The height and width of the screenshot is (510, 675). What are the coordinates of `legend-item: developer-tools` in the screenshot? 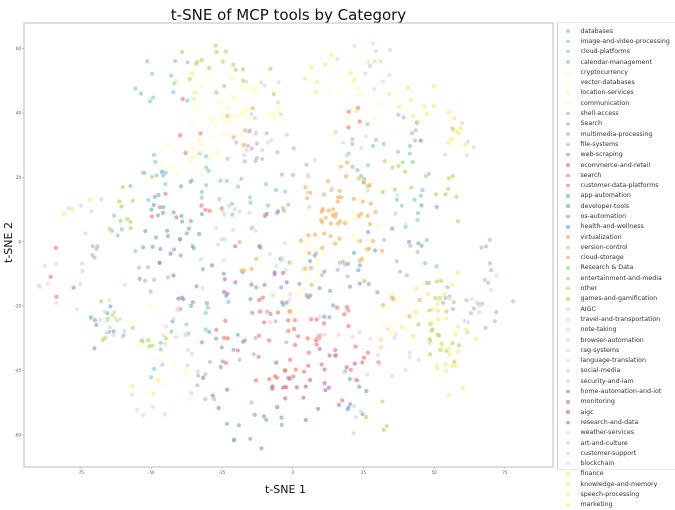 It's located at (616, 206).